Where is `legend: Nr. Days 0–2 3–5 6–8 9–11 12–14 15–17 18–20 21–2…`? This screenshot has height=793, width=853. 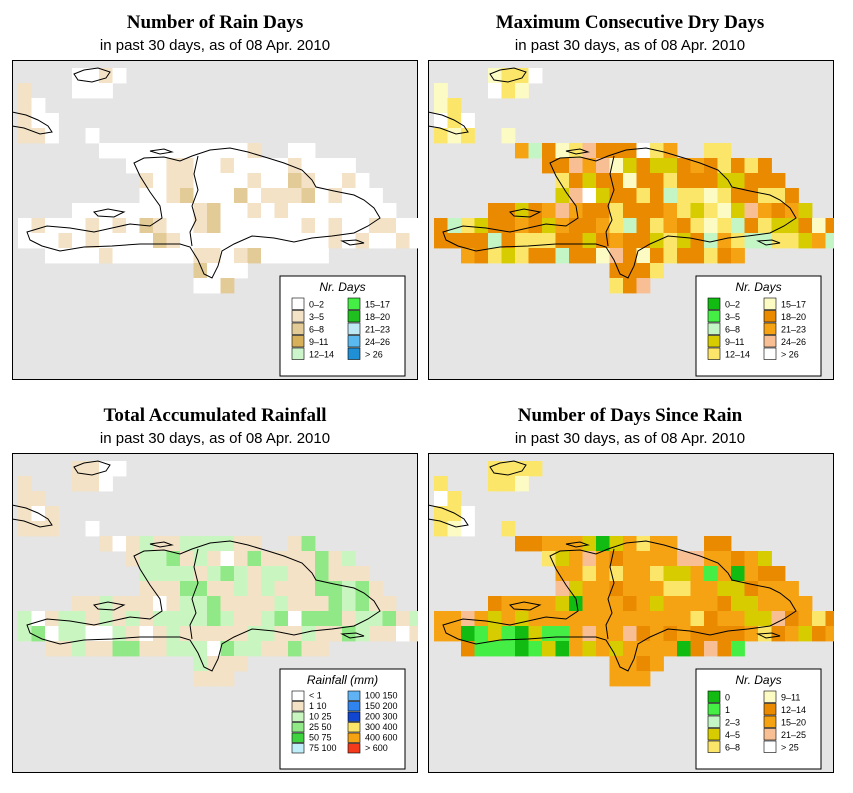 legend: Nr. Days 0–2 3–5 6–8 9–11 12–14 15–17 18–20 21–2… is located at coordinates (342, 326).